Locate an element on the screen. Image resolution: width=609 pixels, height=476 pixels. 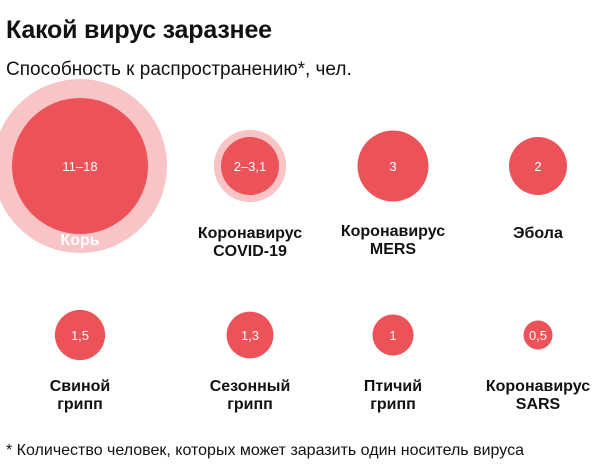
bubble-3-value-label: 3 is located at coordinates (392, 166).